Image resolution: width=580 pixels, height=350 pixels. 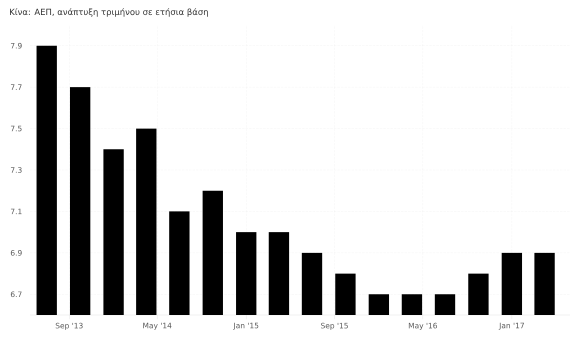 I want to click on chart-title: Κίνα: ΑΕΠ, ανάπτυξη τριμήνου σε ετήσια βάση, so click(x=109, y=12).